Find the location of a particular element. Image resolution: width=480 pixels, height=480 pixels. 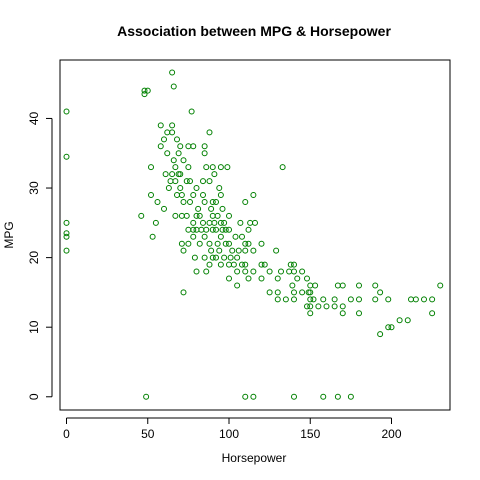

y-tick-label: 30 is located at coordinates (34, 188).